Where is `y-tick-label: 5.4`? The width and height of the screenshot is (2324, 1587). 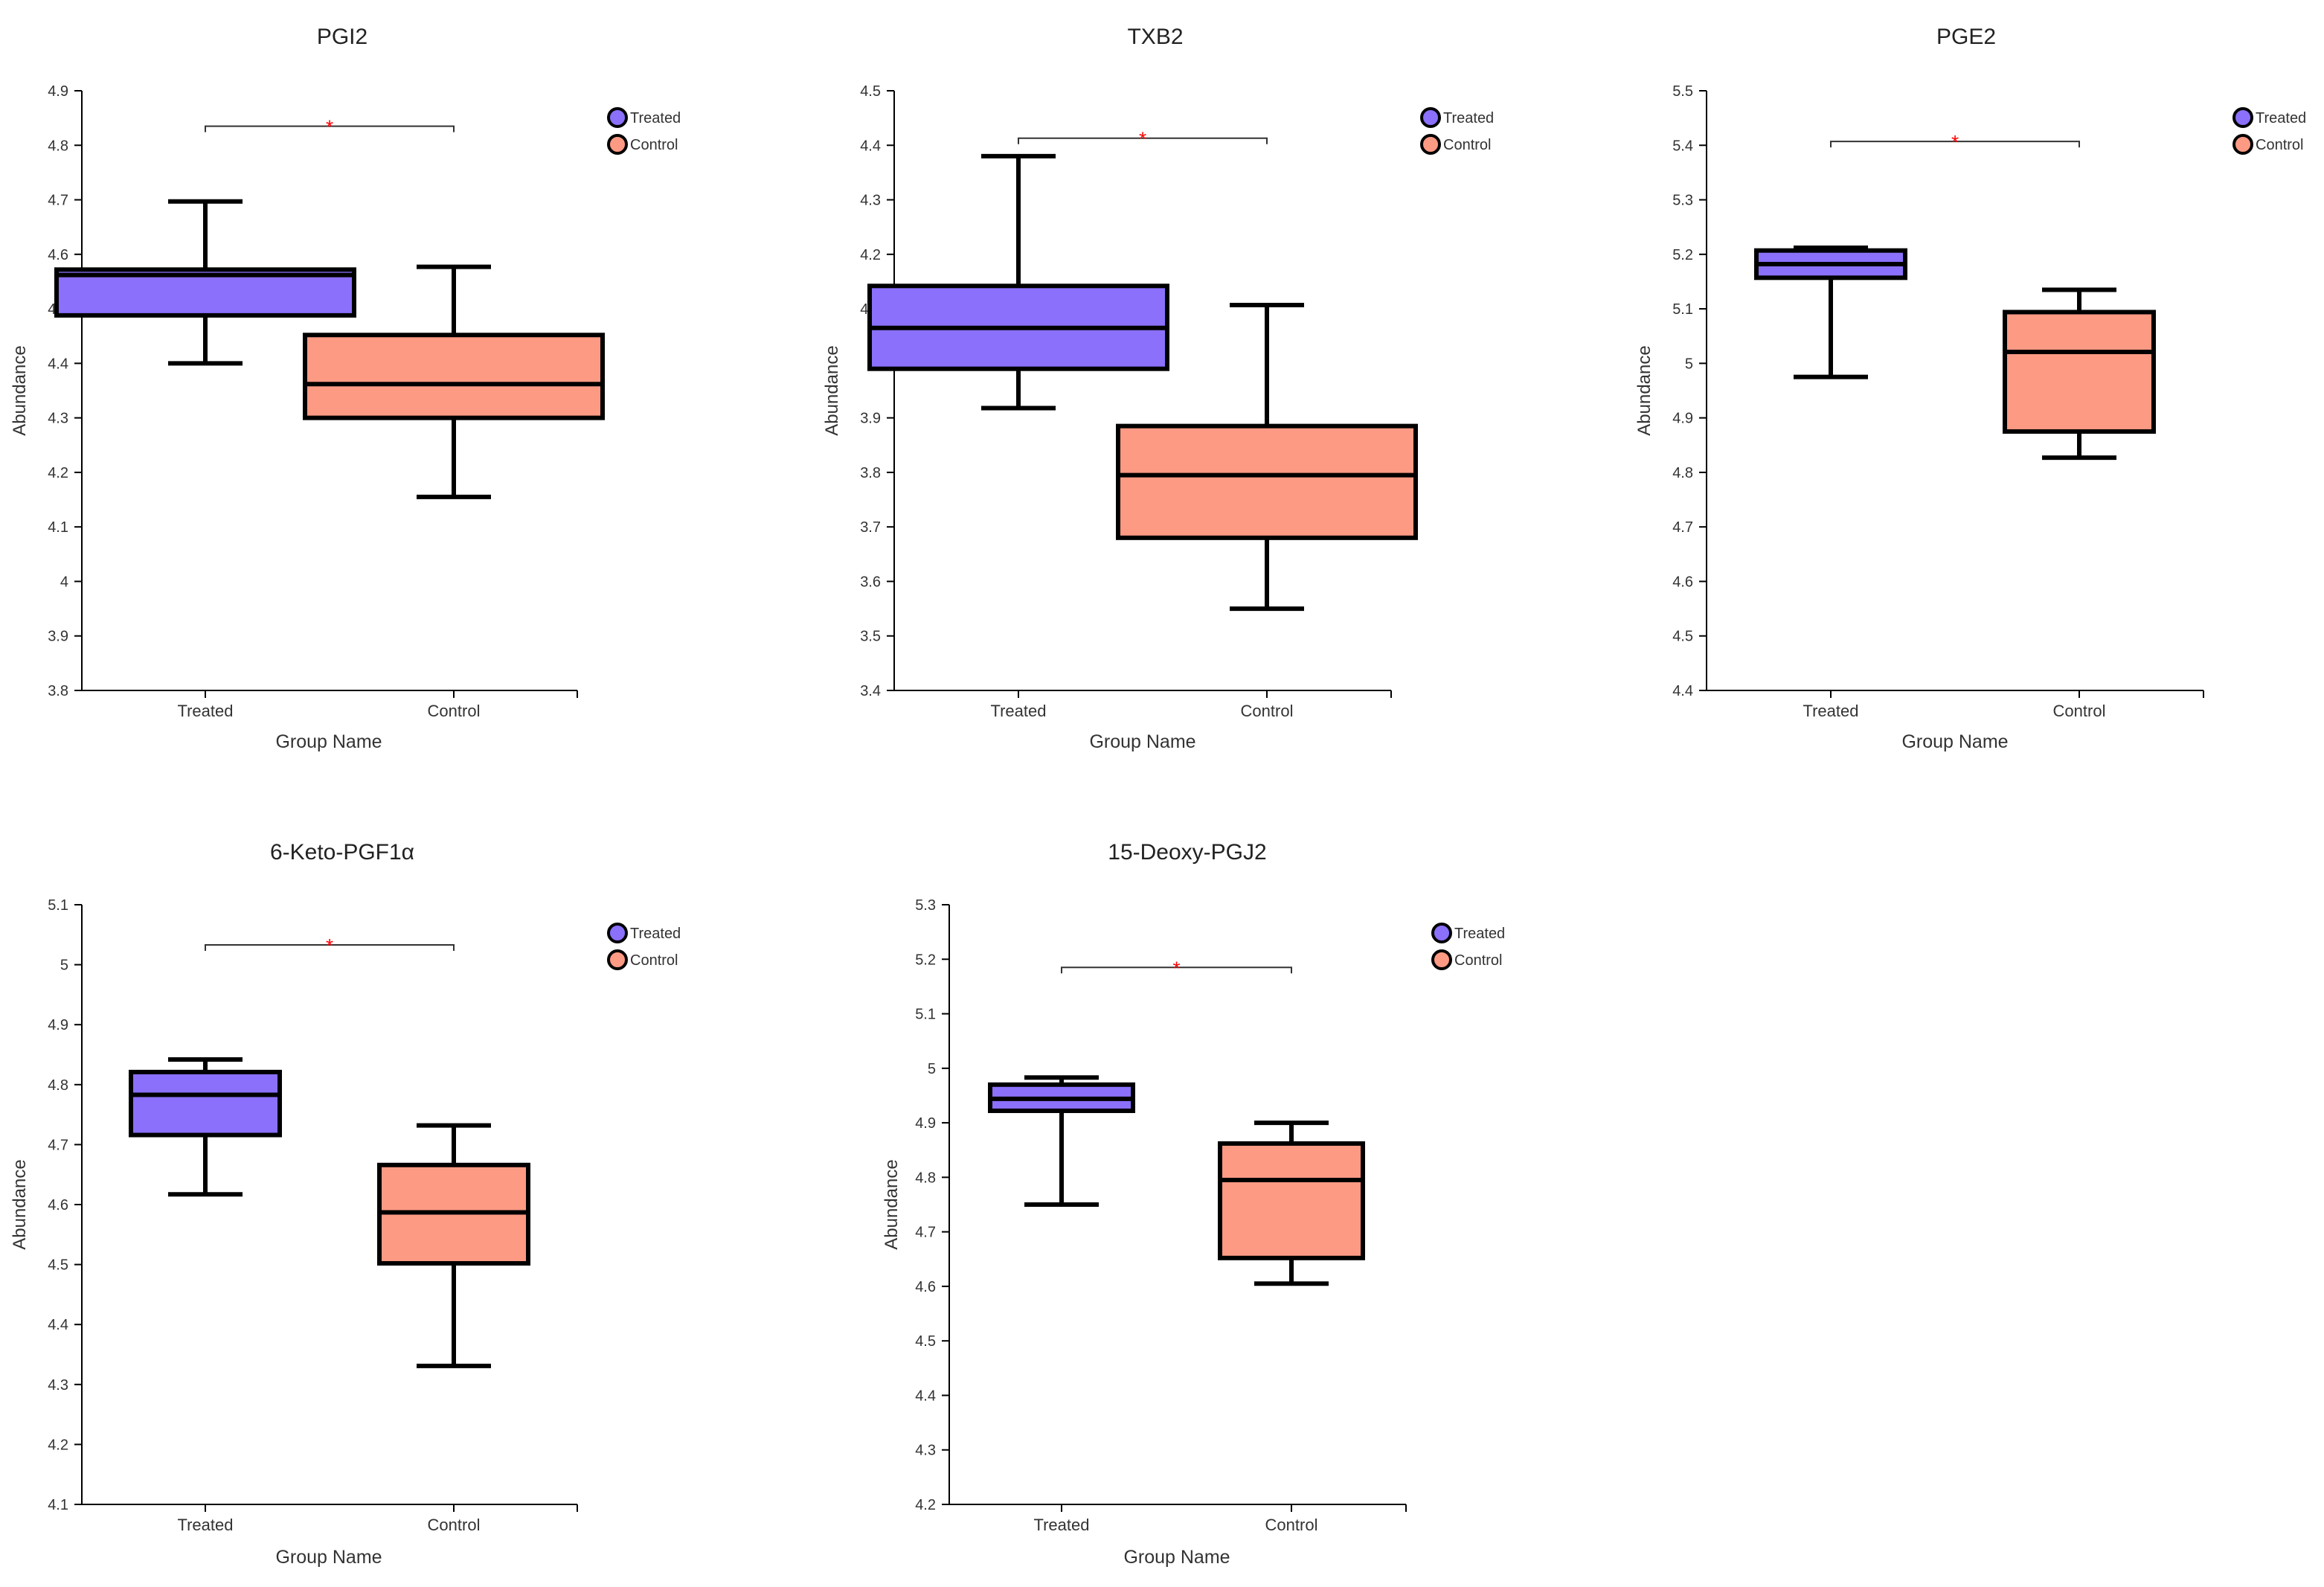 y-tick-label: 5.4 is located at coordinates (1682, 146).